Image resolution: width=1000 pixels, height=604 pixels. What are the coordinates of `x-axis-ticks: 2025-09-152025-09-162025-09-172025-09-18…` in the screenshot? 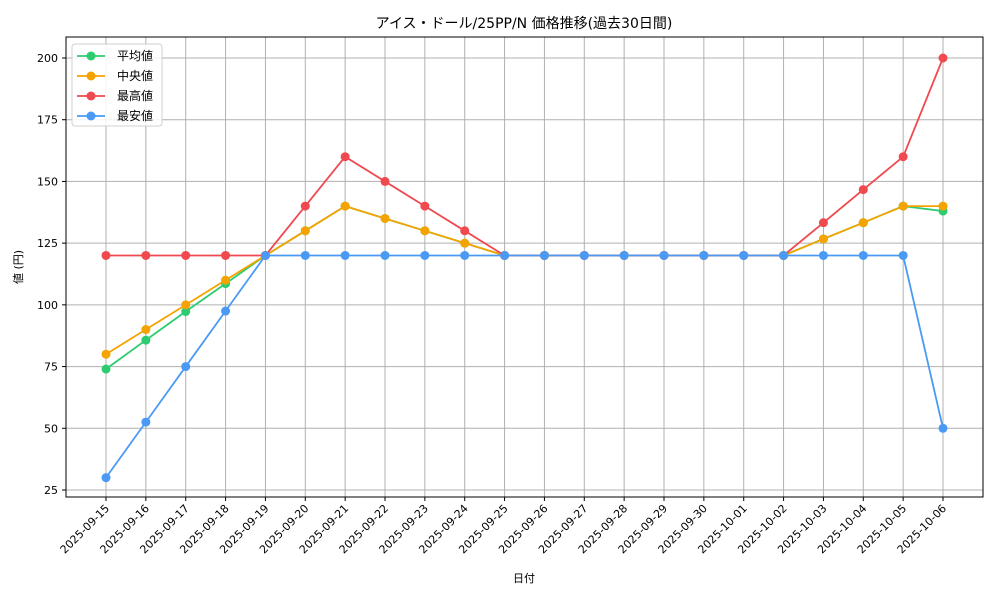 It's located at (503, 526).